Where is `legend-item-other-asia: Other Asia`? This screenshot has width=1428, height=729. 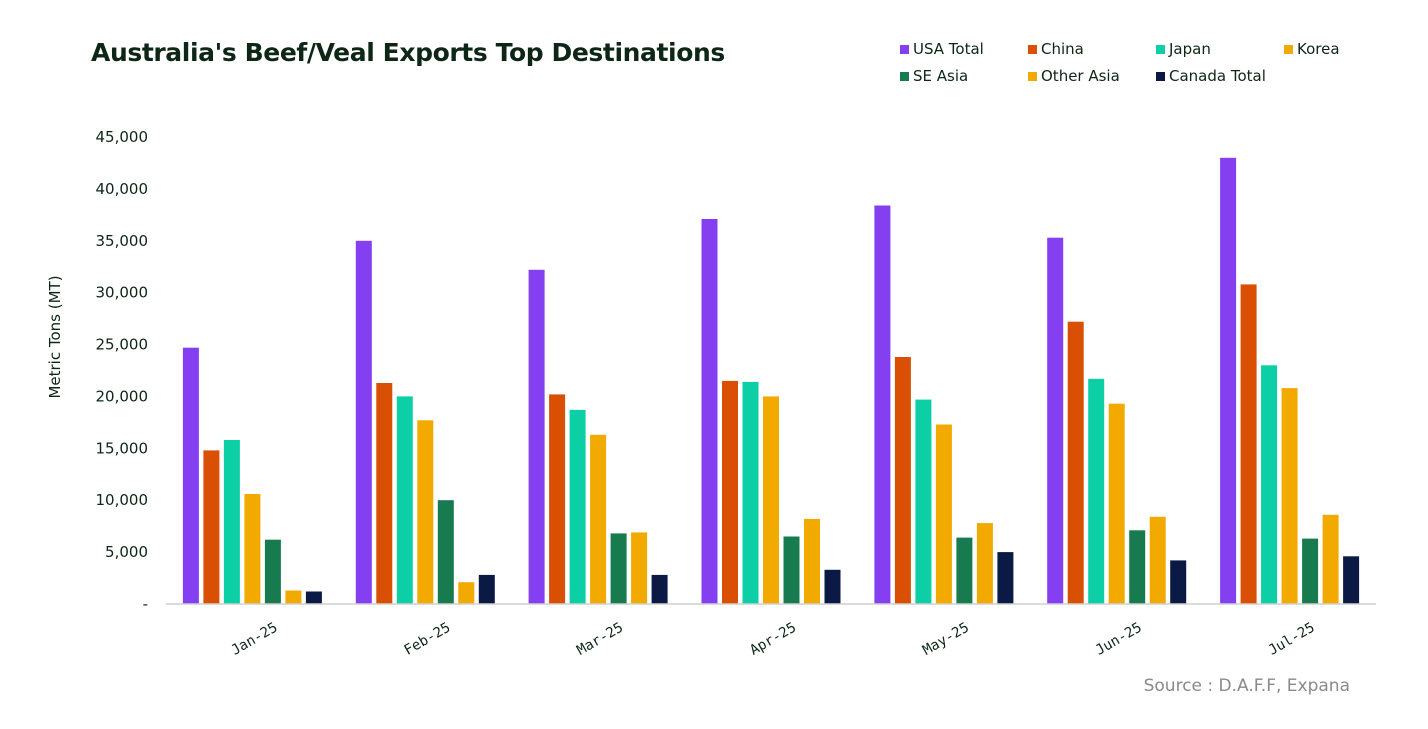 legend-item-other-asia: Other Asia is located at coordinates (1074, 76).